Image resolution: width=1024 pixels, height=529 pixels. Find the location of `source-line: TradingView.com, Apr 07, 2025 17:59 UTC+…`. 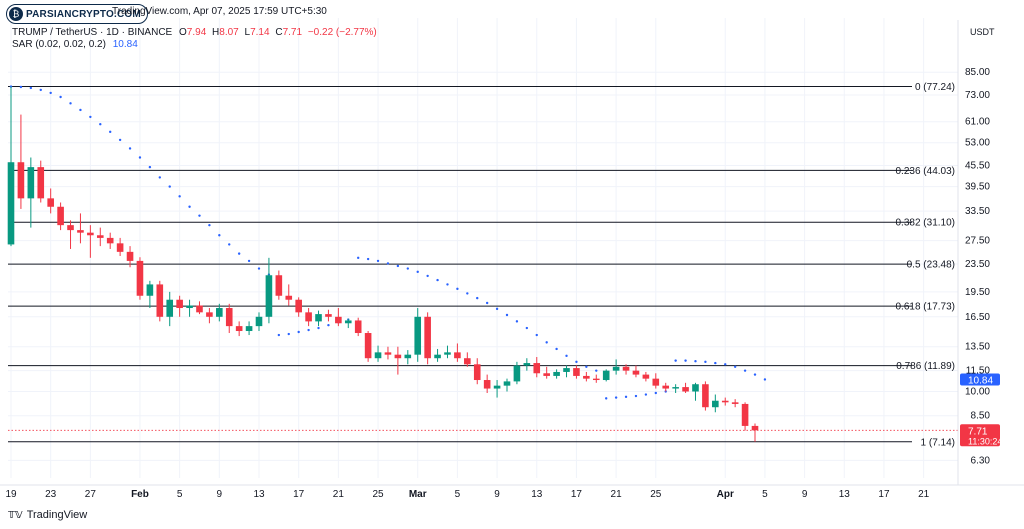

source-line: TradingView.com, Apr 07, 2025 17:59 UTC+… is located at coordinates (219, 11).